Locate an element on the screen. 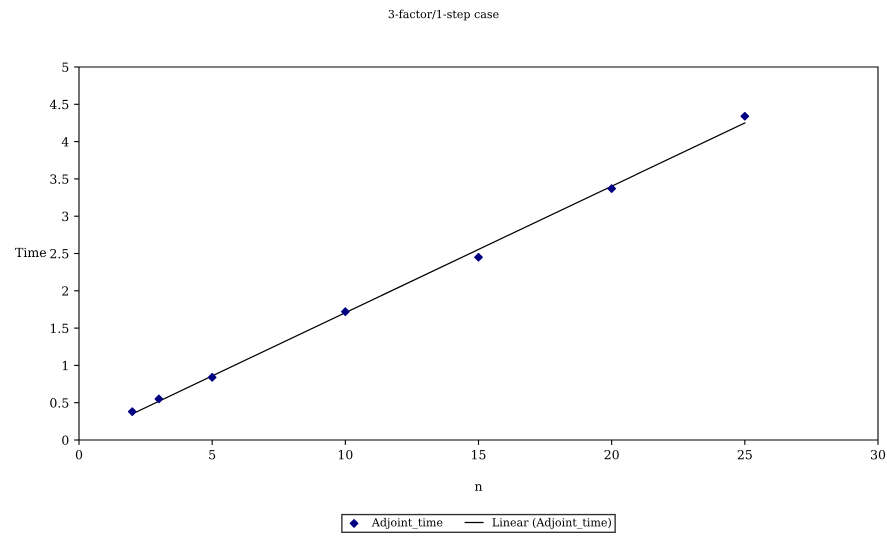 This screenshot has width=887, height=537. legend-label: Linear (Adjoint_time) is located at coordinates (551, 523).